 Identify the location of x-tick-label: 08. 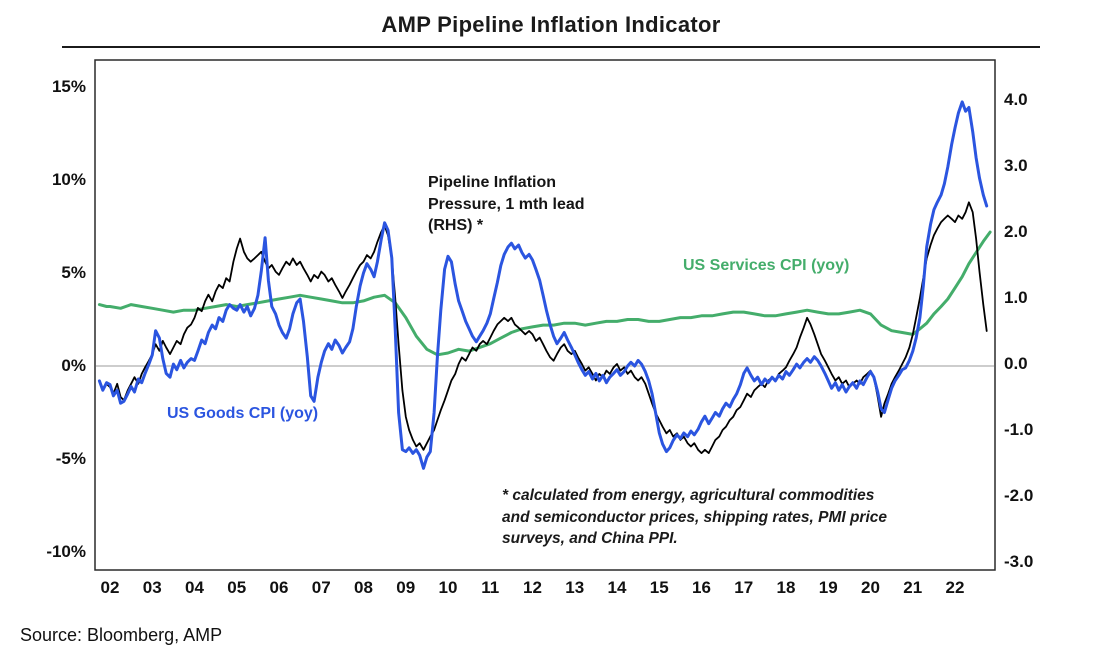
(363, 587).